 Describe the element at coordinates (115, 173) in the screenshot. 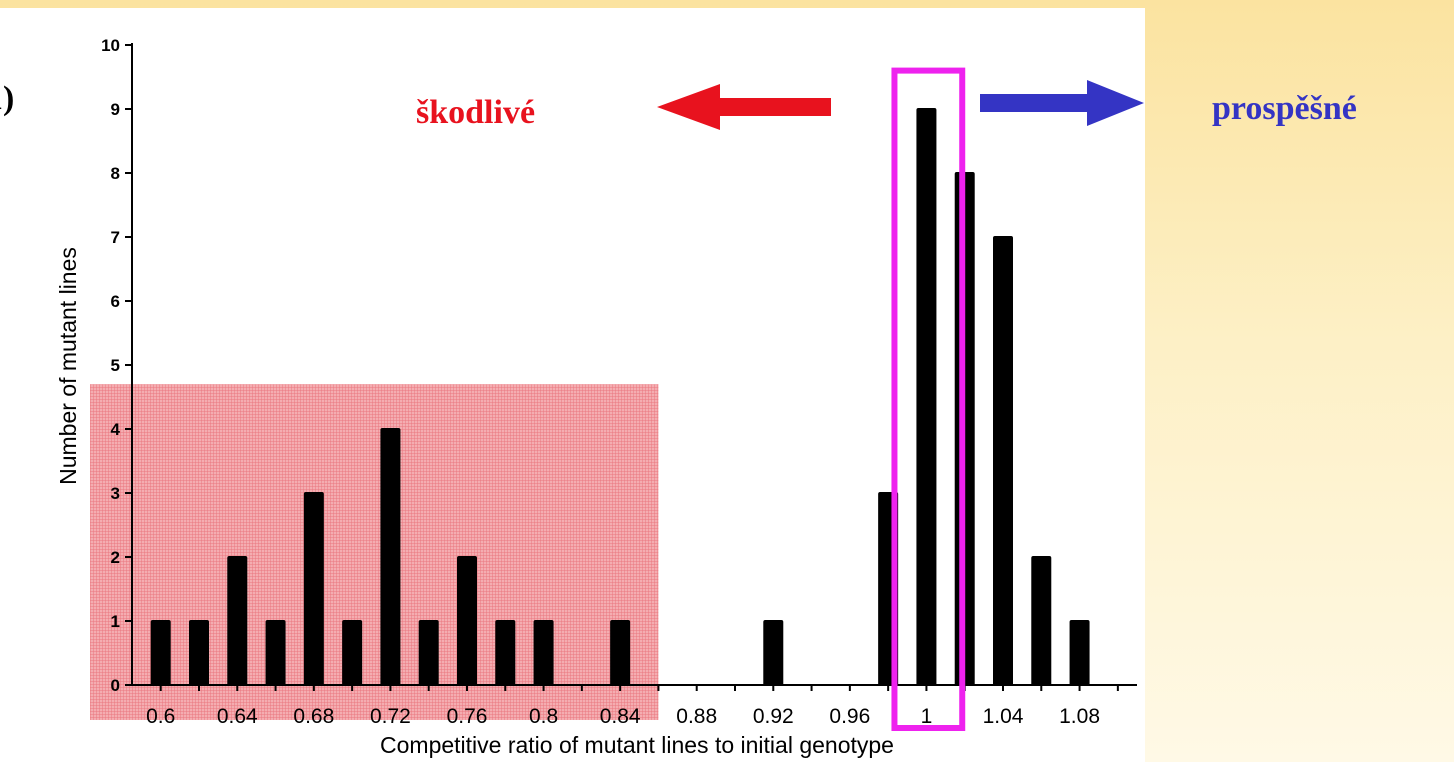

I see `y-tick-label: 8` at that location.